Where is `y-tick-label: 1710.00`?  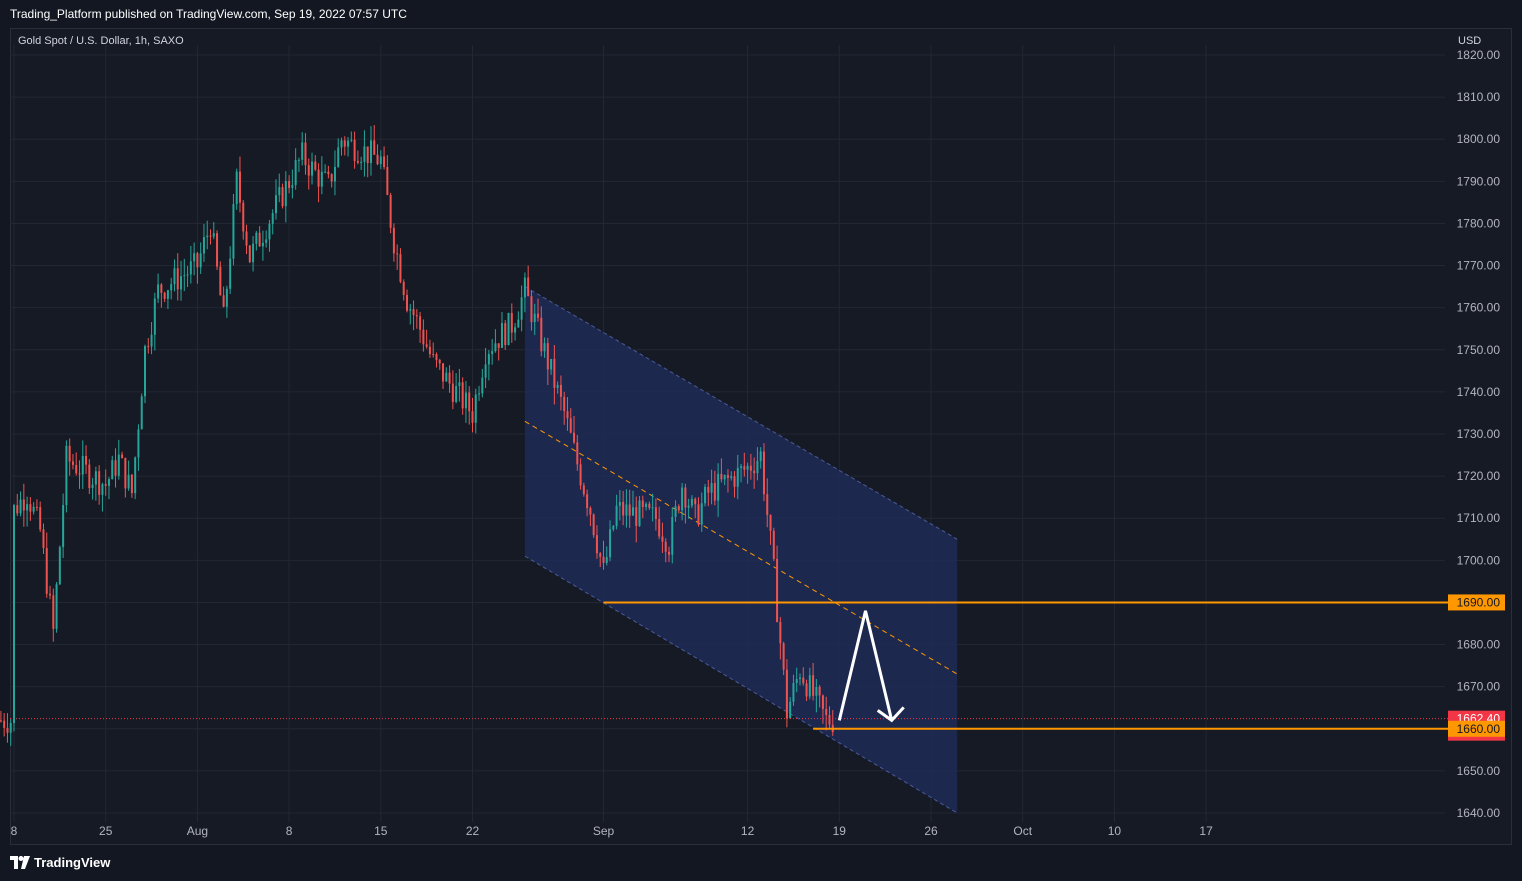
y-tick-label: 1710.00 is located at coordinates (1479, 518).